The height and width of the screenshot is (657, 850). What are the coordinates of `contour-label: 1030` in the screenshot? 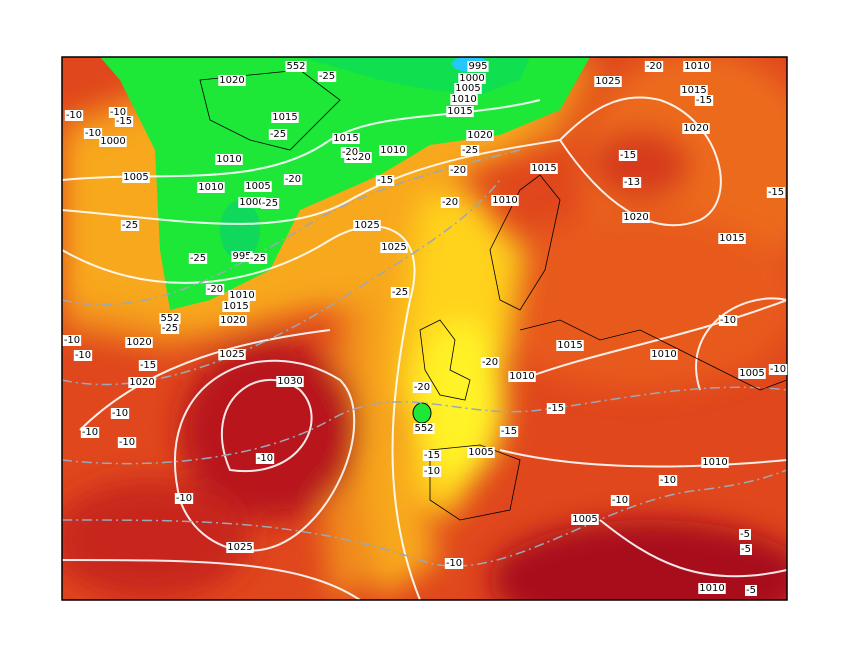 It's located at (289, 381).